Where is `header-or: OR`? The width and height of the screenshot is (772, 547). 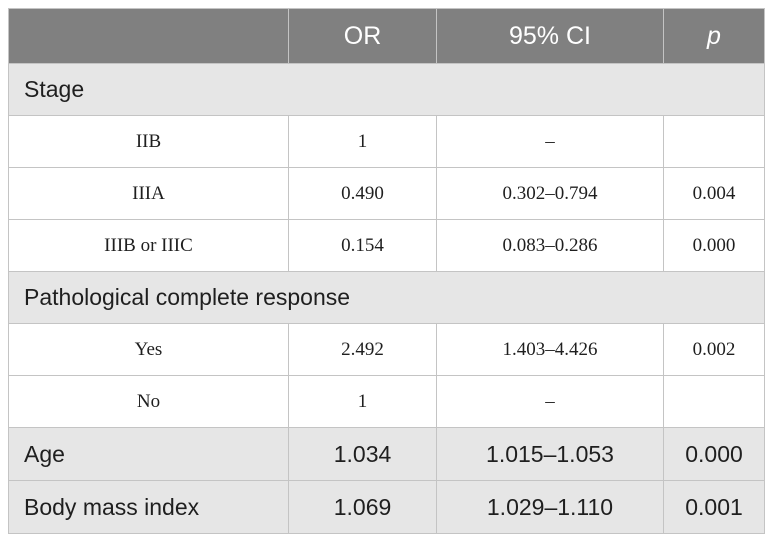 header-or: OR is located at coordinates (362, 36).